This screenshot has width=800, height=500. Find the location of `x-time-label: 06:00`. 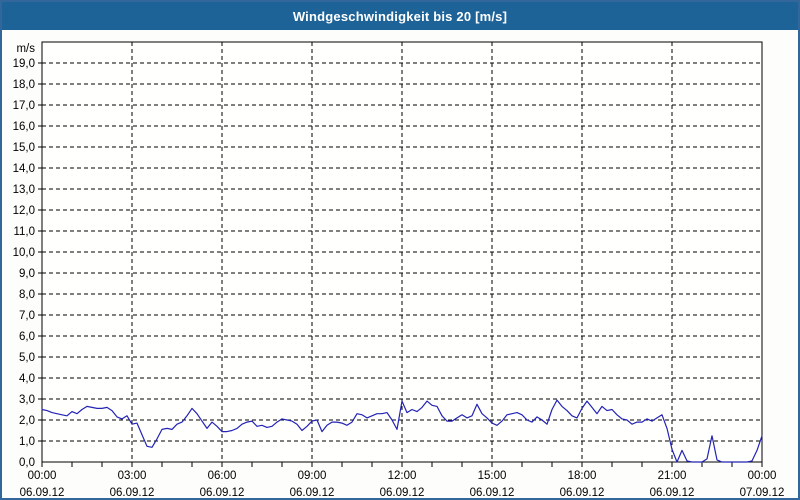

x-time-label: 06:00 is located at coordinates (222, 476).